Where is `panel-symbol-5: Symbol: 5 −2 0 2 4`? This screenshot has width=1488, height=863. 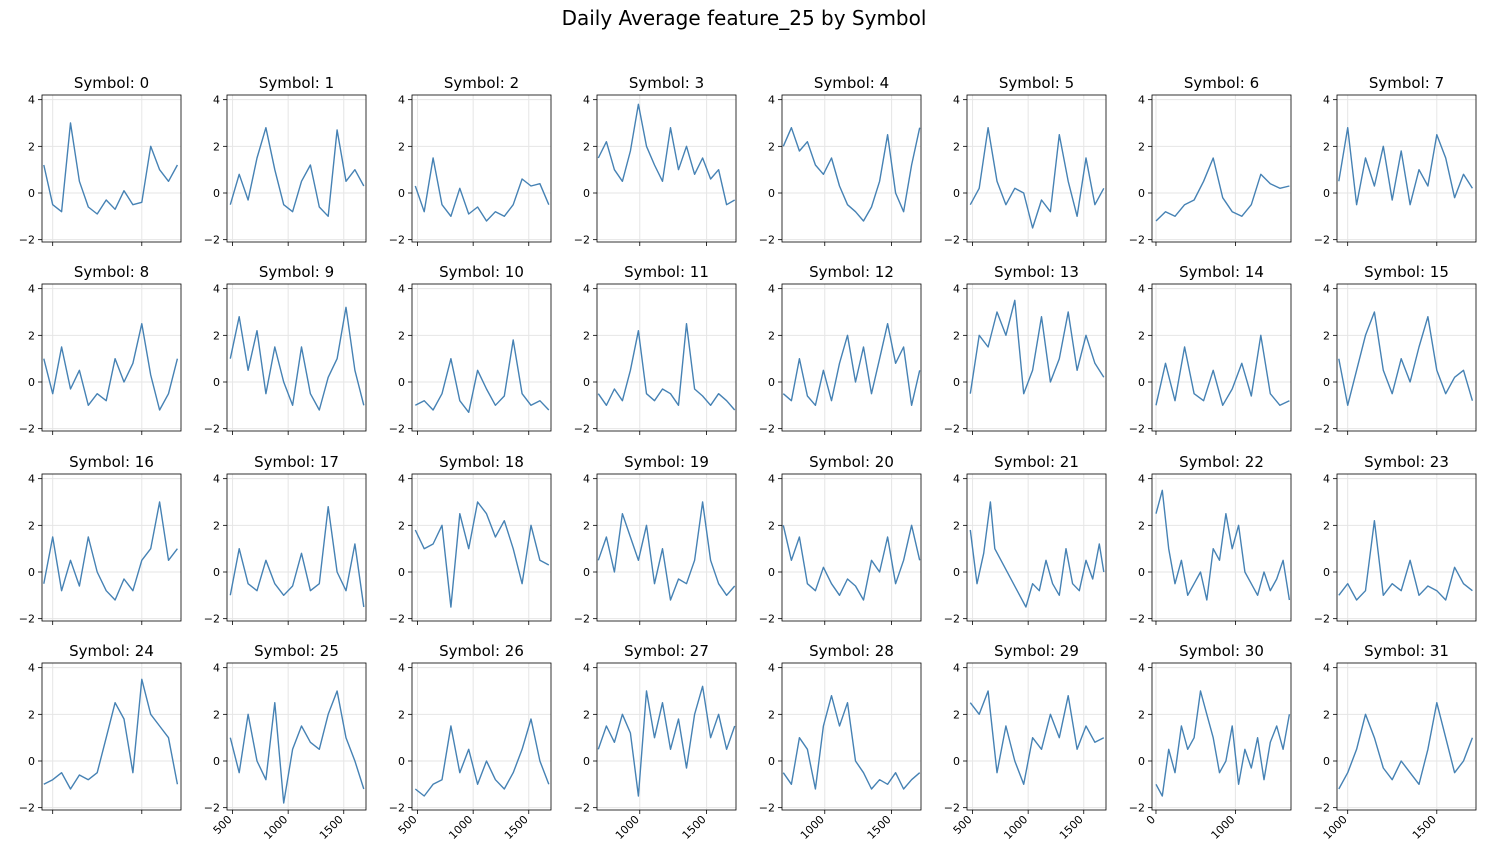 panel-symbol-5: Symbol: 5 −2 0 2 4 is located at coordinates (1025, 160).